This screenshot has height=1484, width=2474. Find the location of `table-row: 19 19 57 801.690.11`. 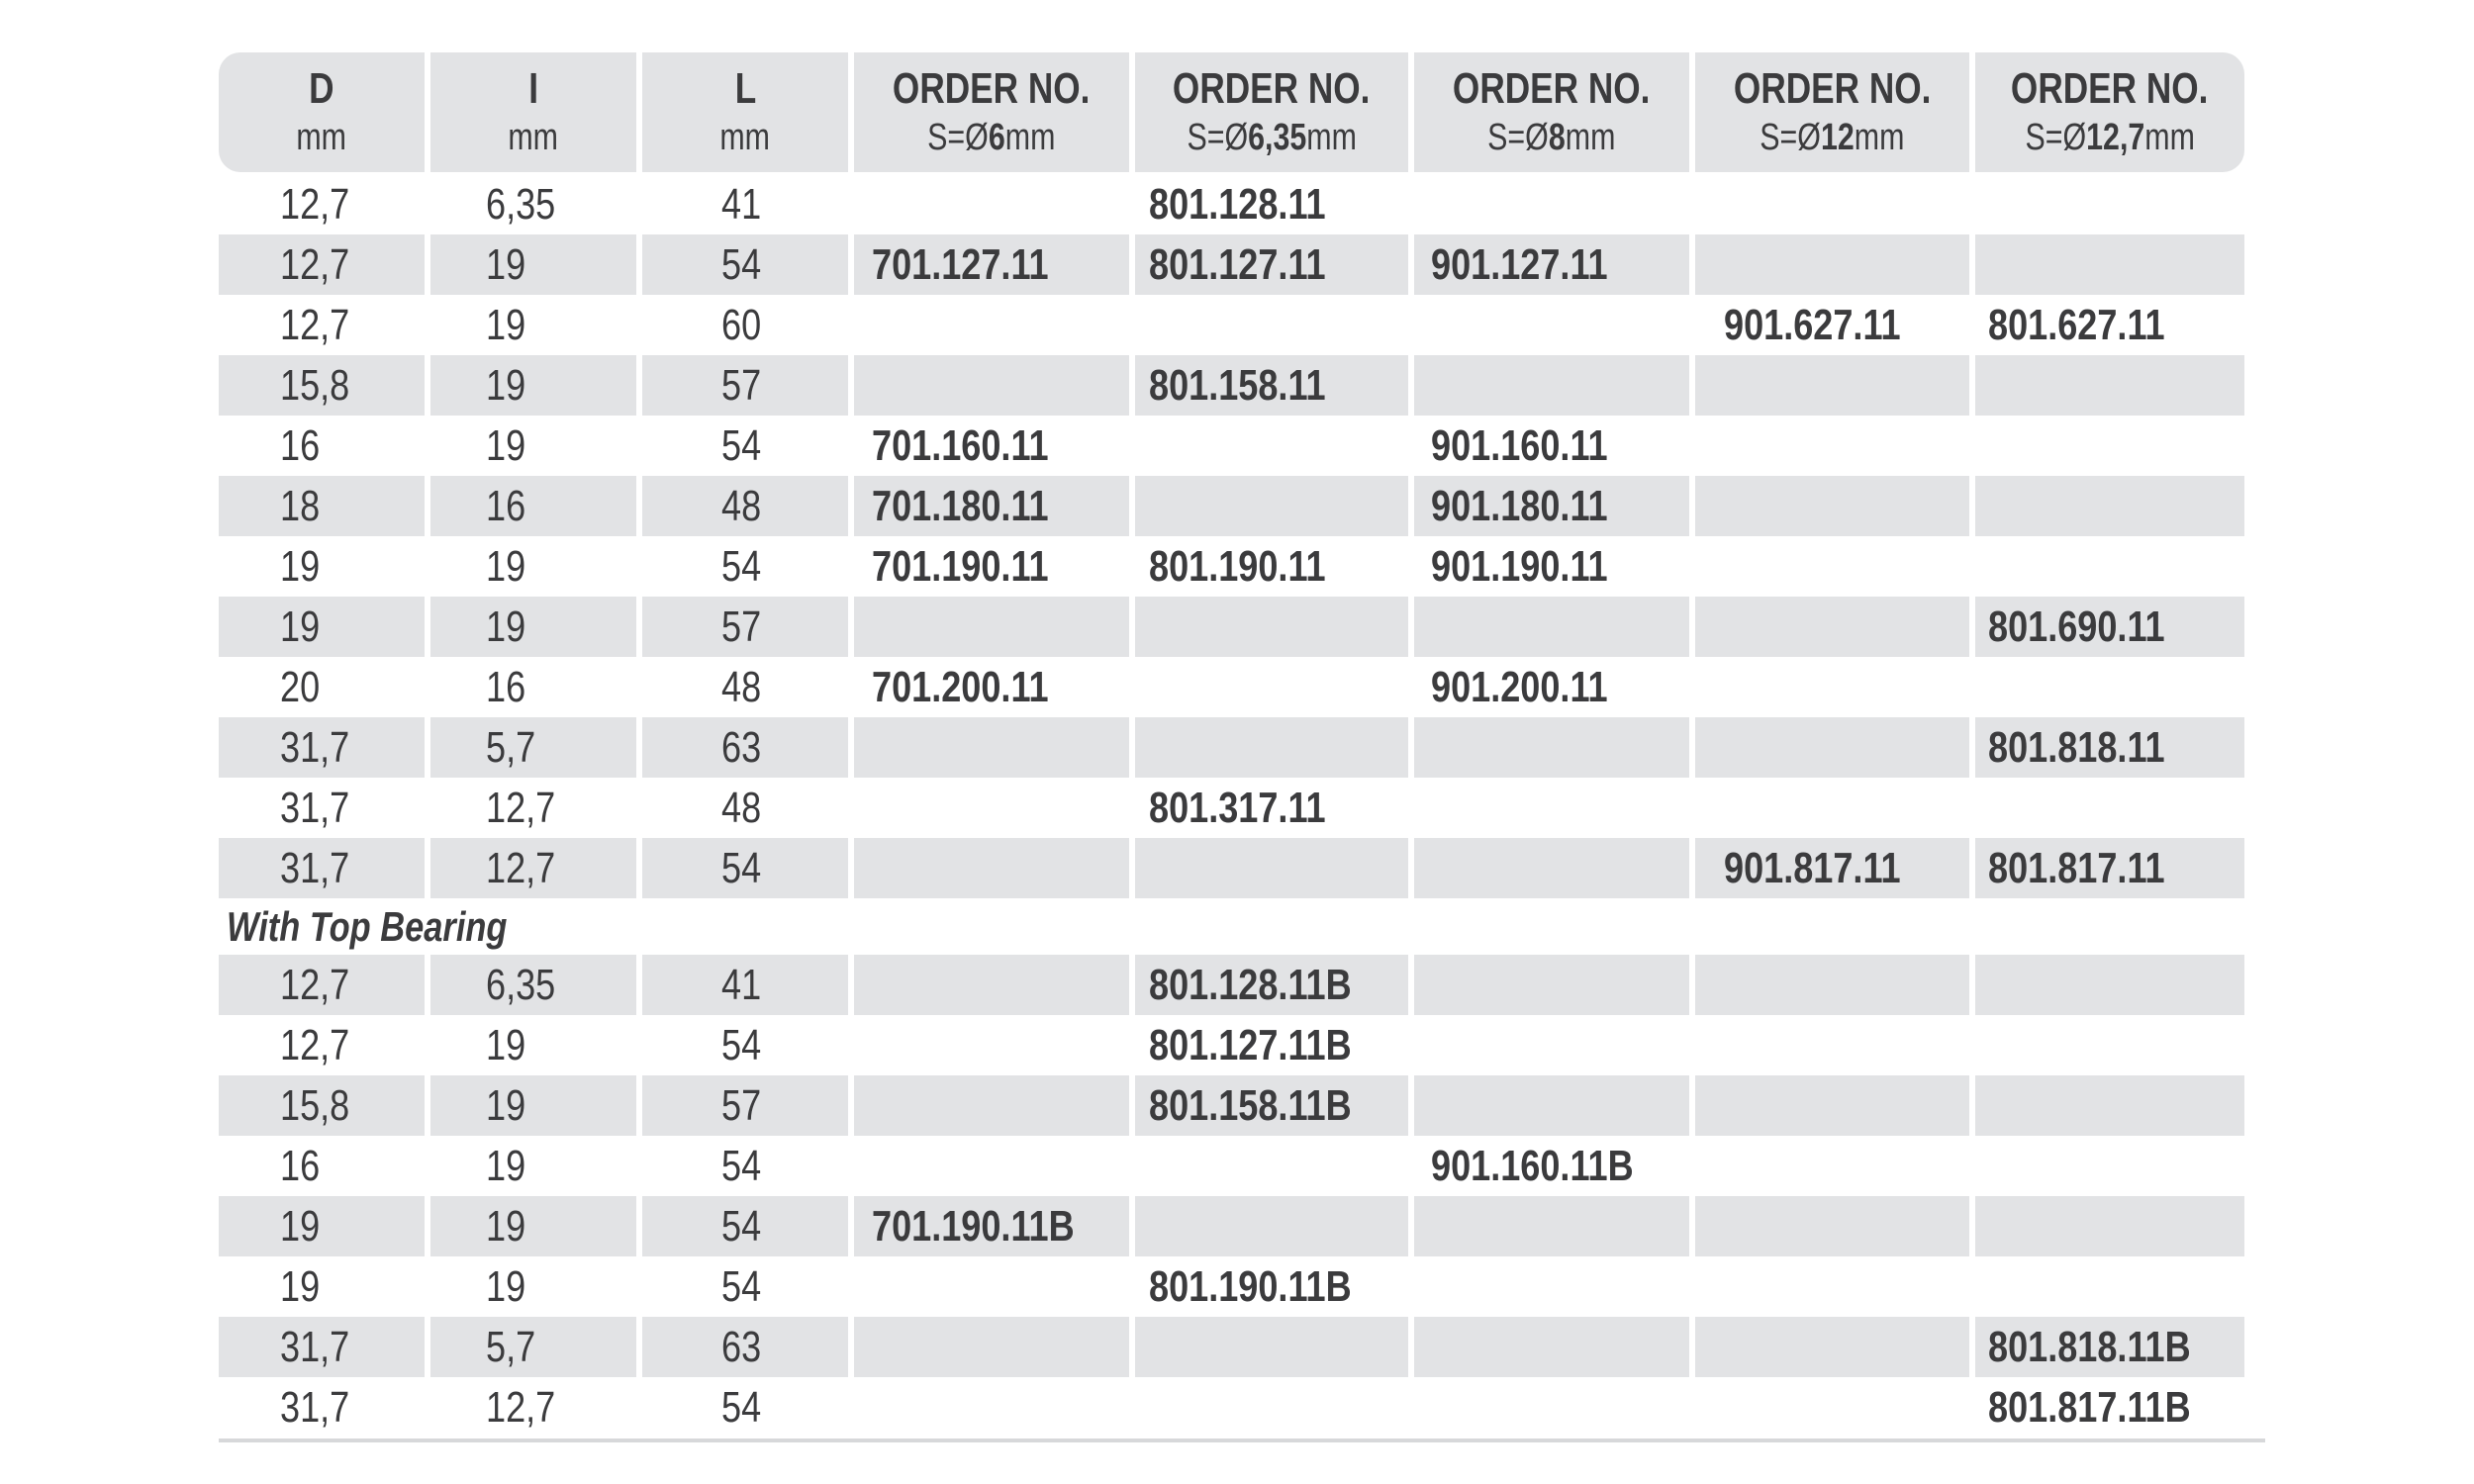

table-row: 19 19 57 801.690.11 is located at coordinates (1235, 627).